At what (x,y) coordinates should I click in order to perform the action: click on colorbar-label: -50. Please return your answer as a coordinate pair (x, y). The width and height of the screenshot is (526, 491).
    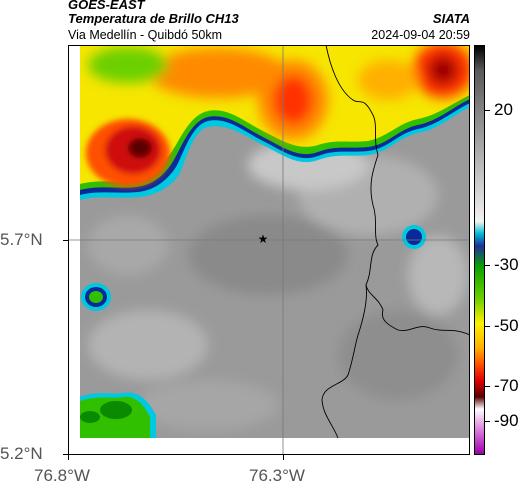
    Looking at the image, I should click on (506, 325).